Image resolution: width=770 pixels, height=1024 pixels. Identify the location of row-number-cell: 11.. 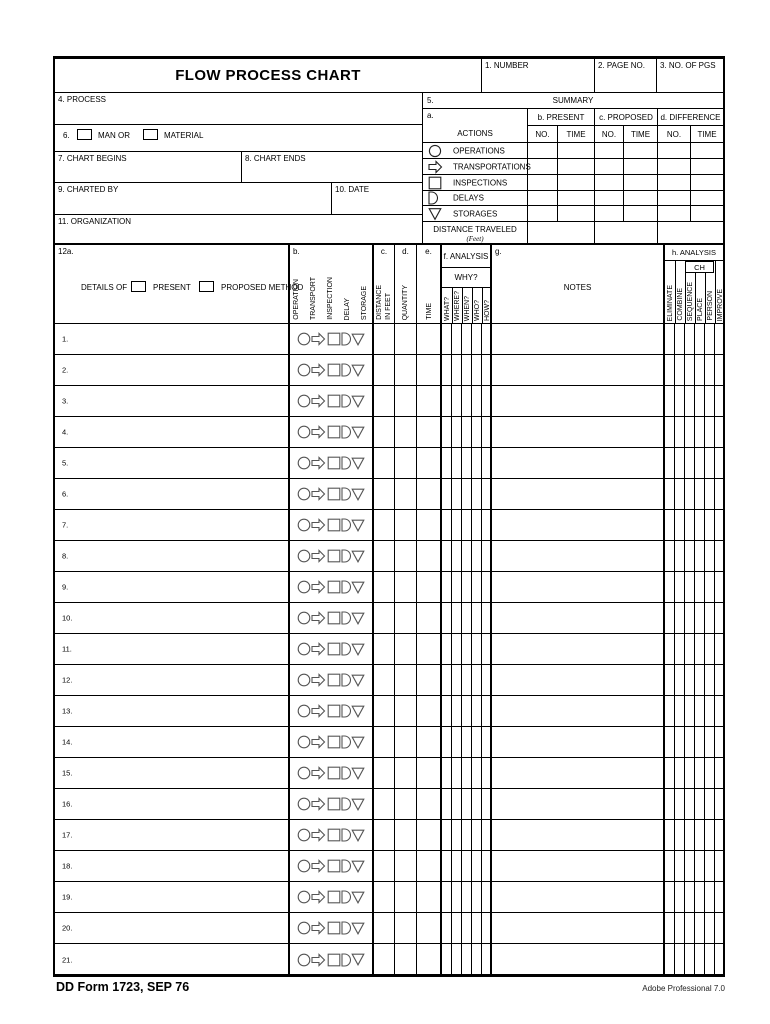
(171, 649).